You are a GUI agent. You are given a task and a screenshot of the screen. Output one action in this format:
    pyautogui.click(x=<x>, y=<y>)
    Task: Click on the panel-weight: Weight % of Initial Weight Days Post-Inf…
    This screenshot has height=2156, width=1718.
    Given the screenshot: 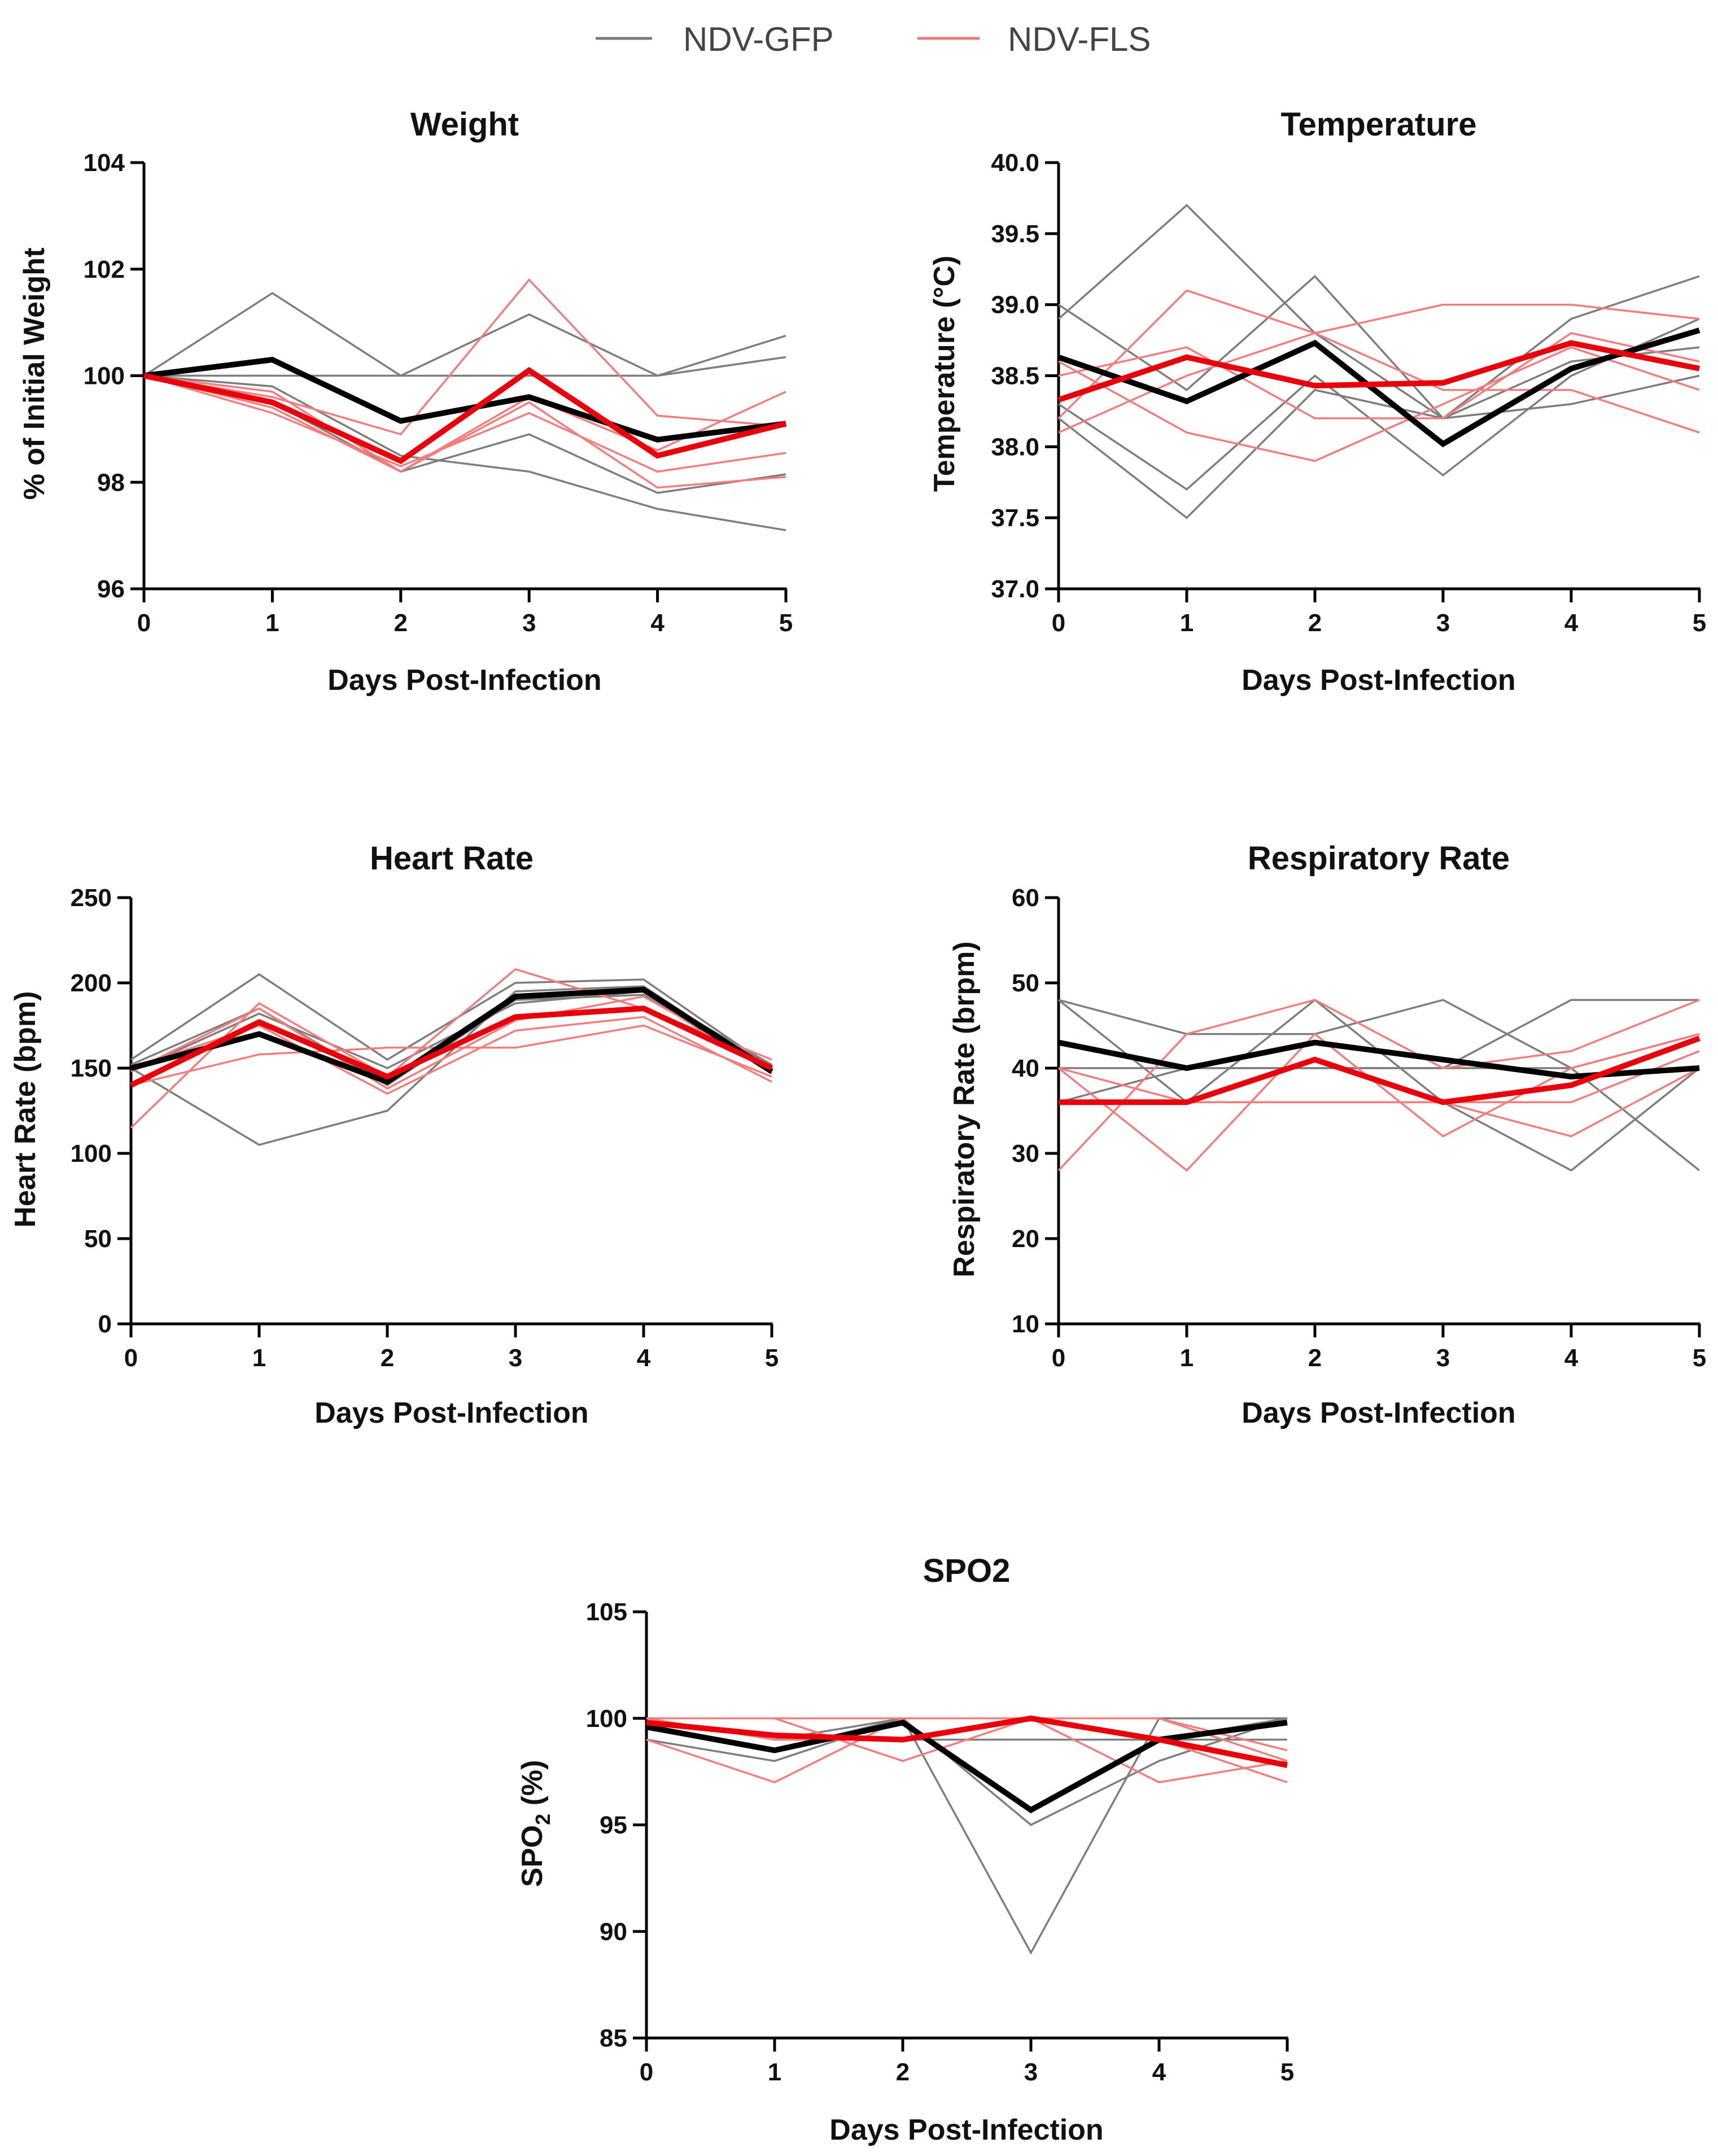 What is the action you would take?
    pyautogui.click(x=406, y=401)
    